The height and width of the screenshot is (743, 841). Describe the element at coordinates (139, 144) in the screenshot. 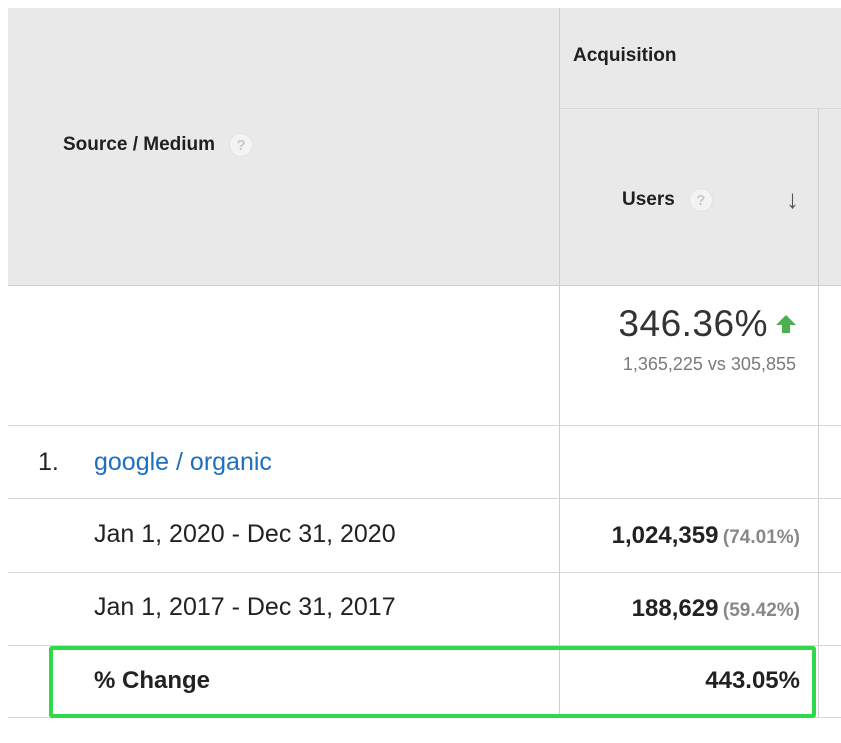

I see `source-medium-label: Source / Medium` at that location.